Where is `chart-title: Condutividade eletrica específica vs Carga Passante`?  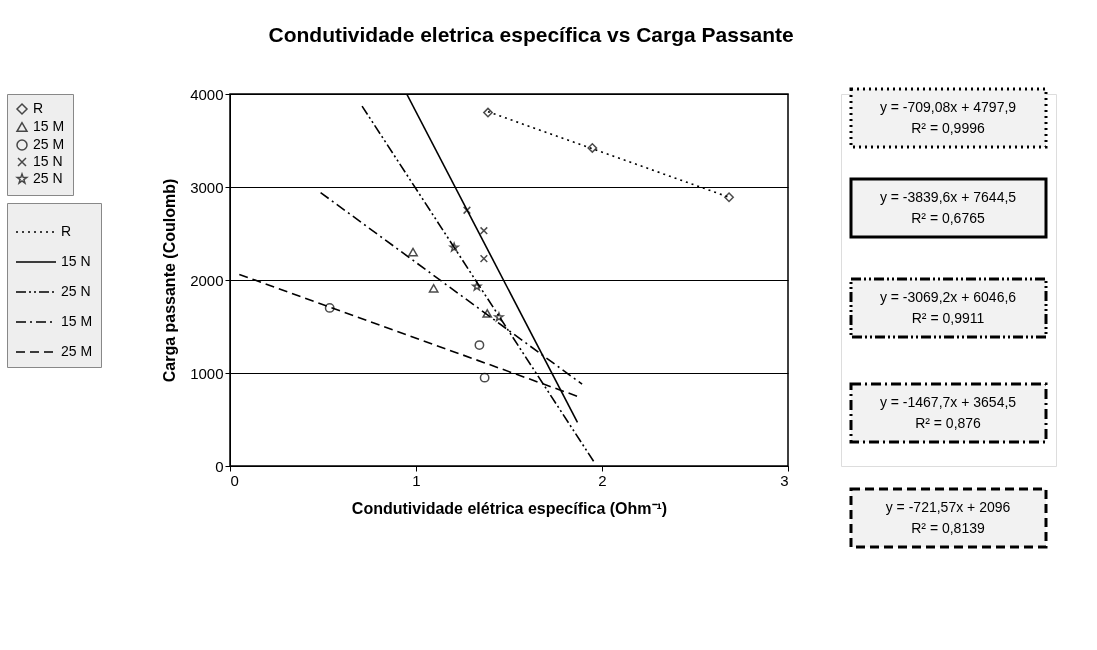
chart-title: Condutividade eletrica específica vs Carga Passante is located at coordinates (531, 35).